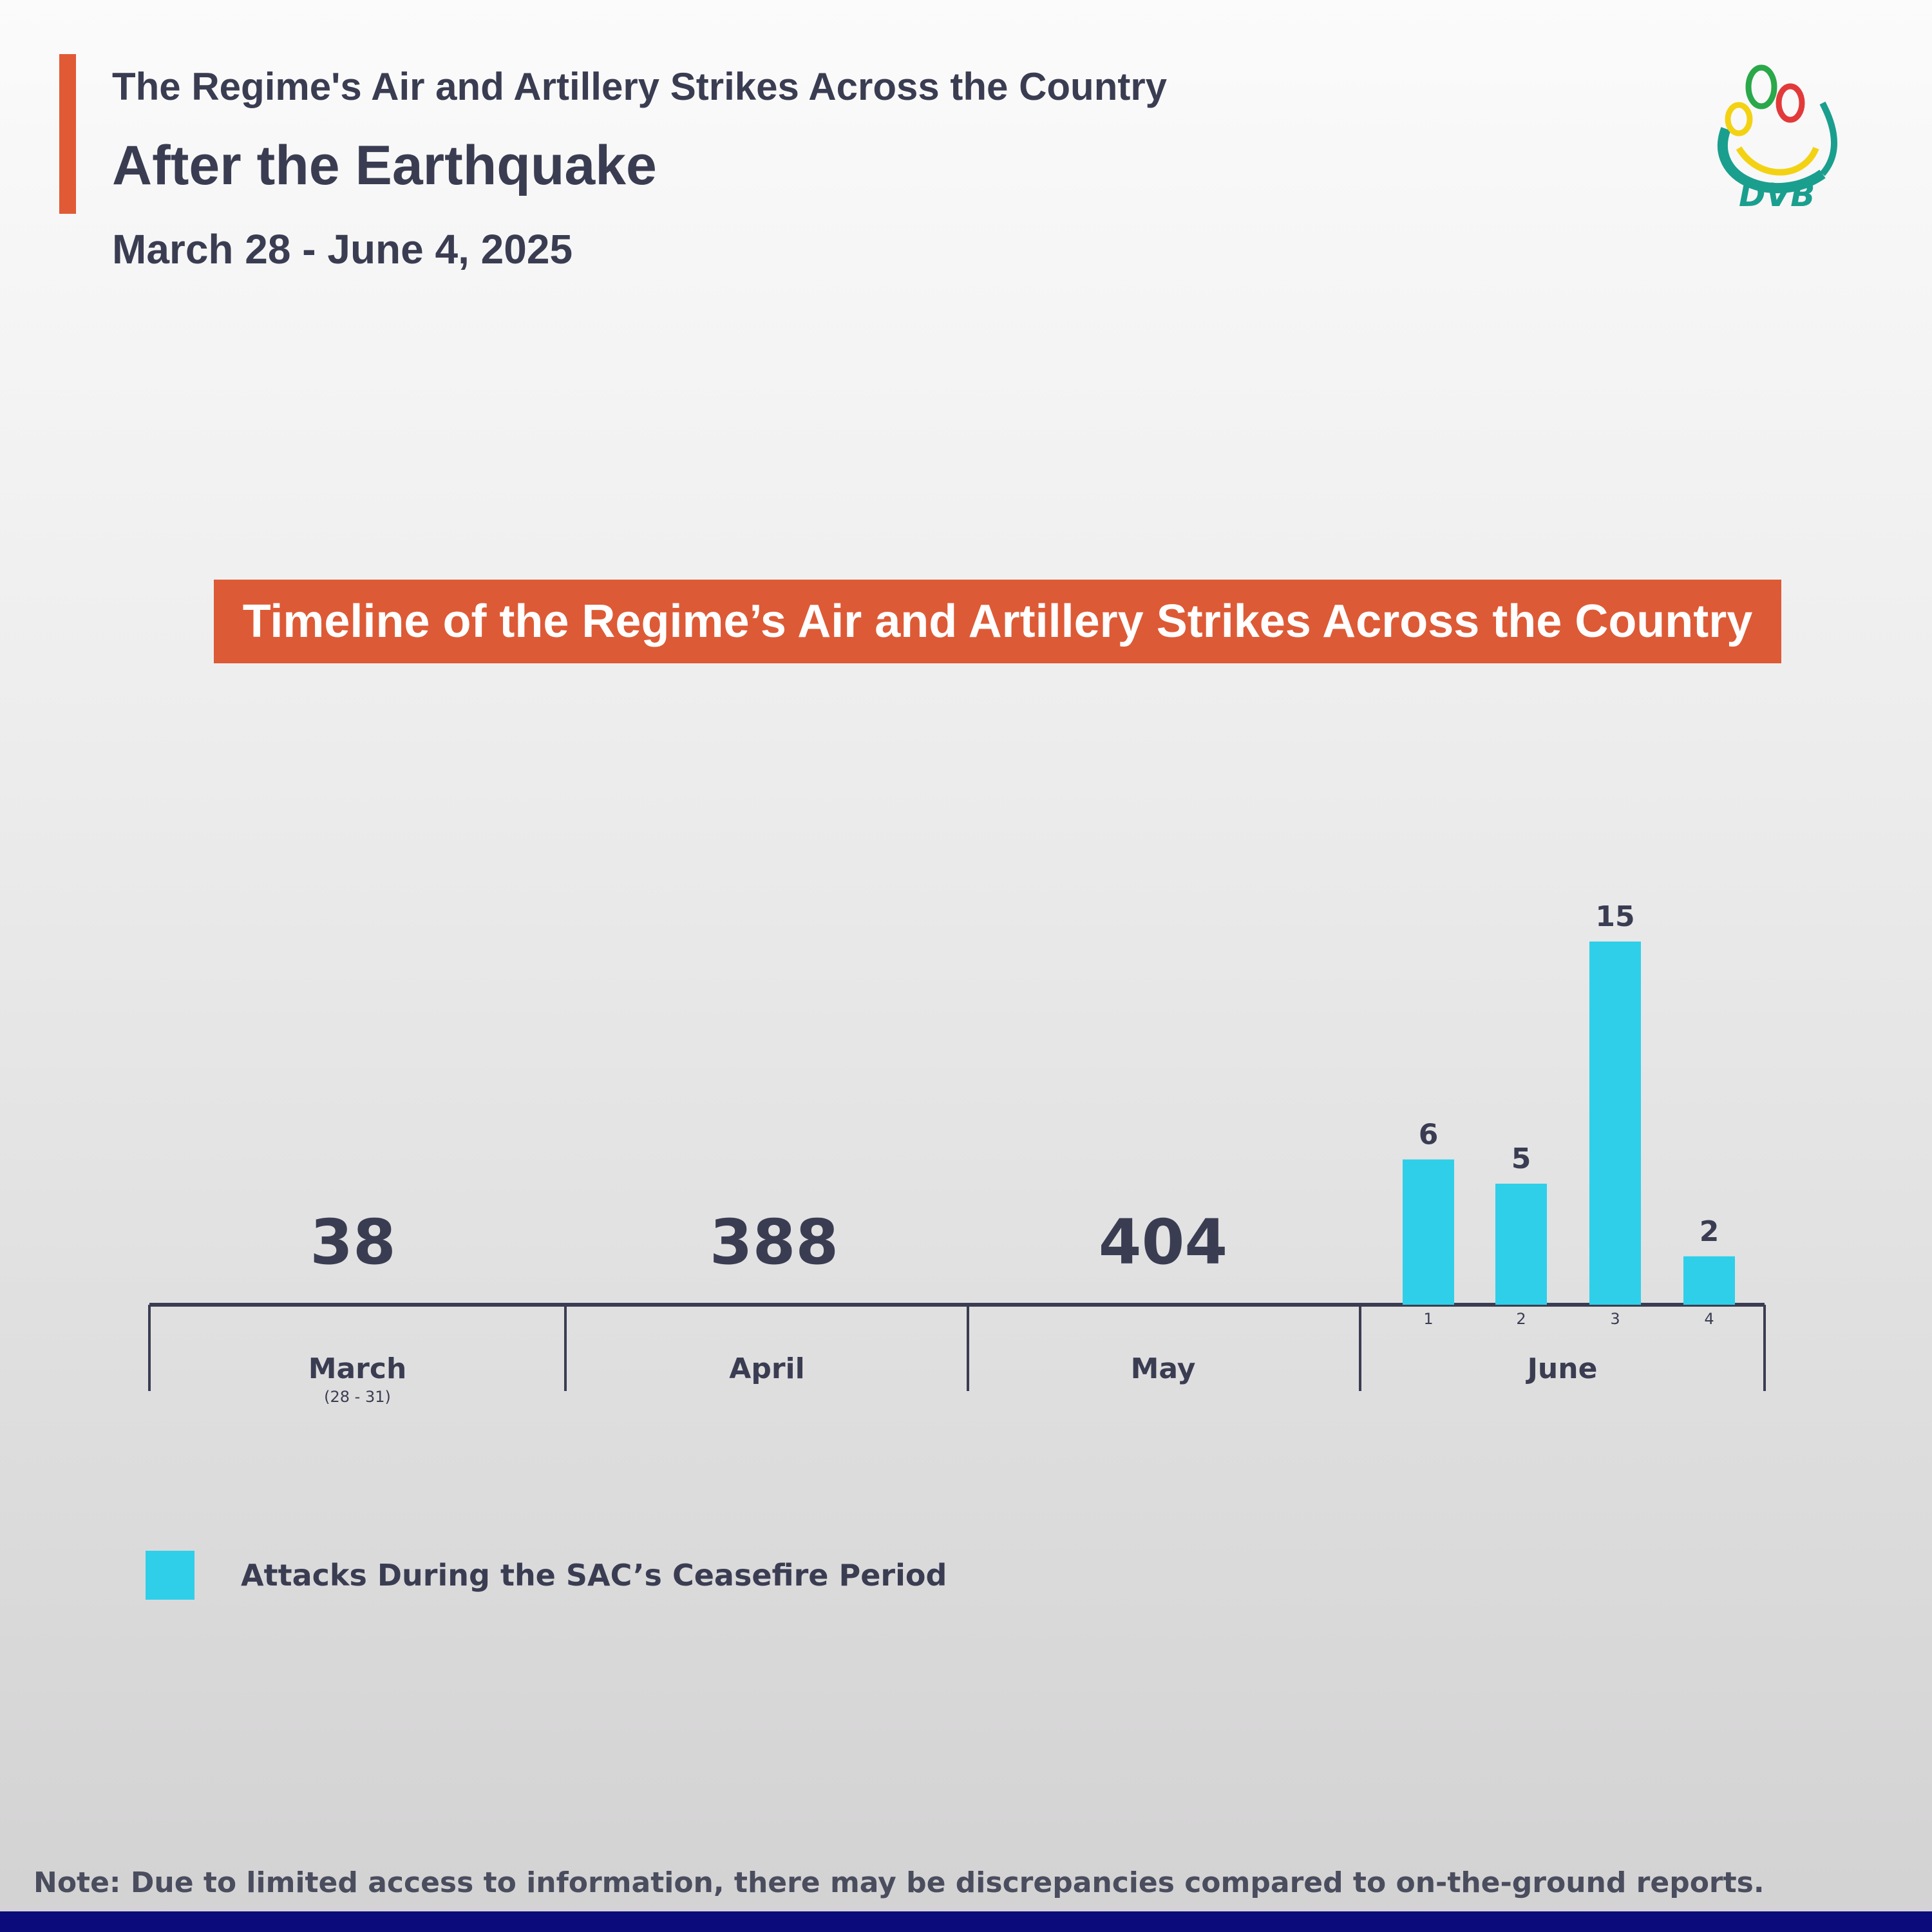  I want to click on month-label-april: April, so click(766, 1368).